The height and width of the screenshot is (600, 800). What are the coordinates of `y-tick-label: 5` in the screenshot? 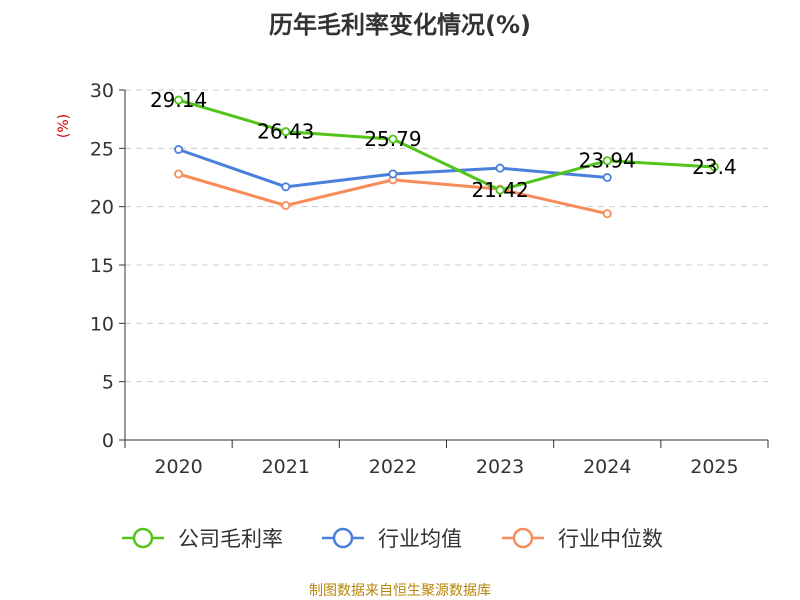 It's located at (108, 383).